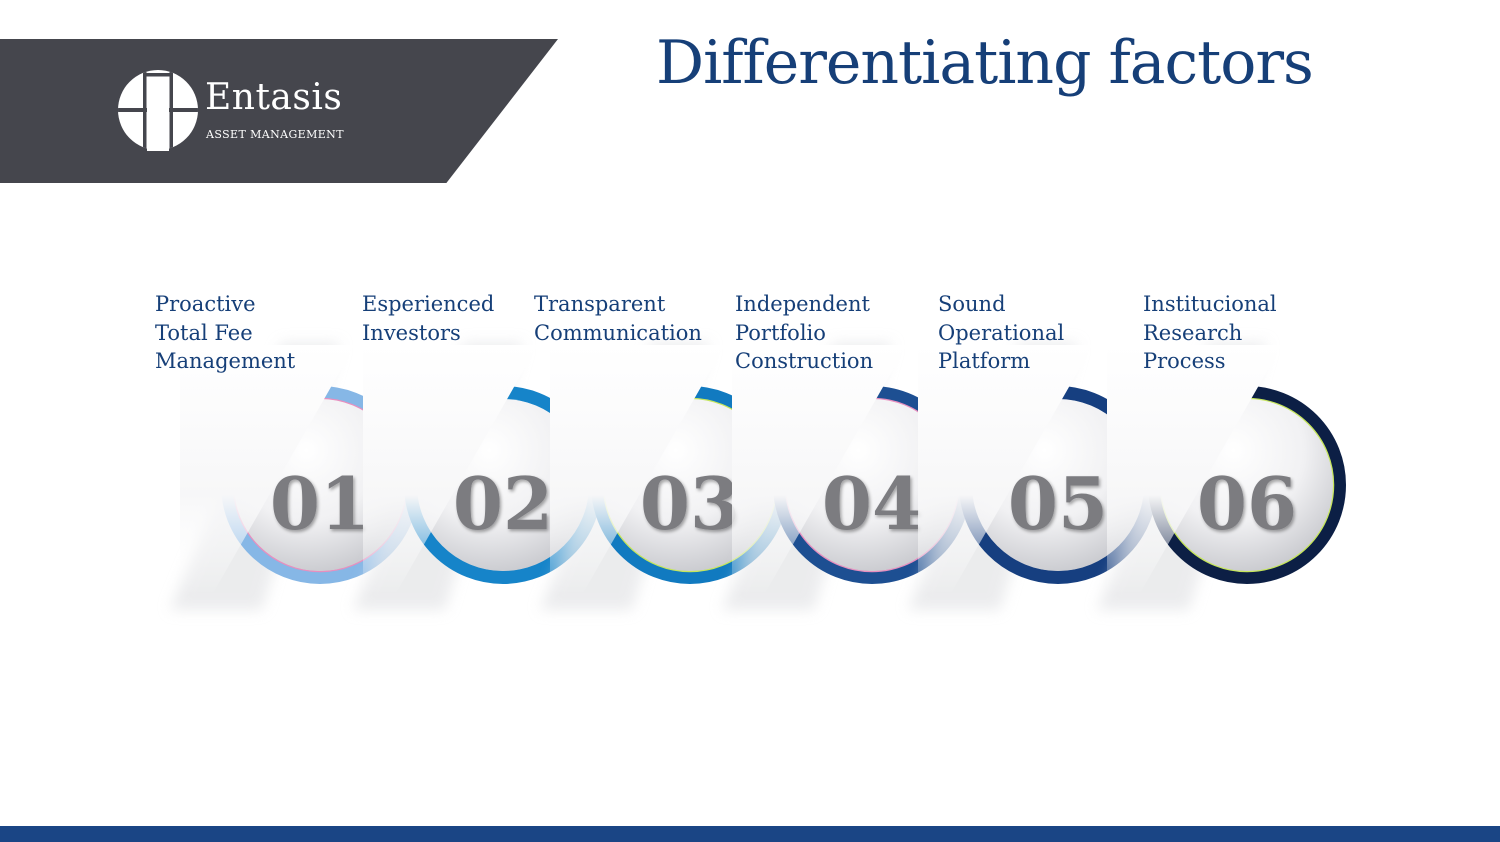 The width and height of the screenshot is (1500, 842). I want to click on step-label-line: Portfolio, so click(780, 332).